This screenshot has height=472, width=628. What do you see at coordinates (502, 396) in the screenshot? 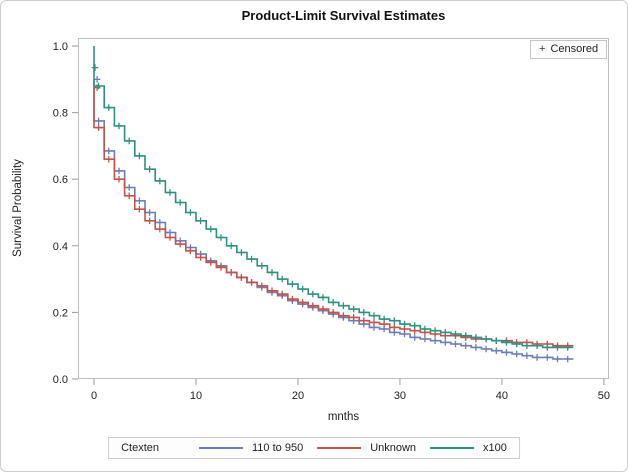
I see `x-tick-label: 40` at bounding box center [502, 396].